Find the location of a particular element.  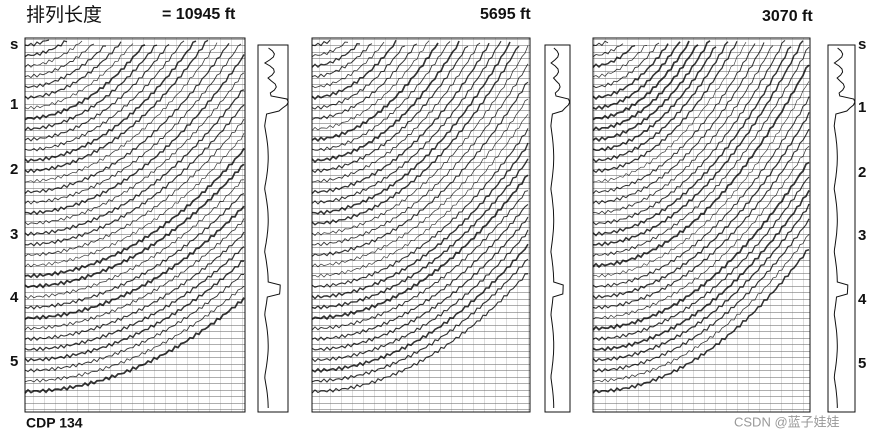

footer-label: CDP 134 is located at coordinates (54, 423).